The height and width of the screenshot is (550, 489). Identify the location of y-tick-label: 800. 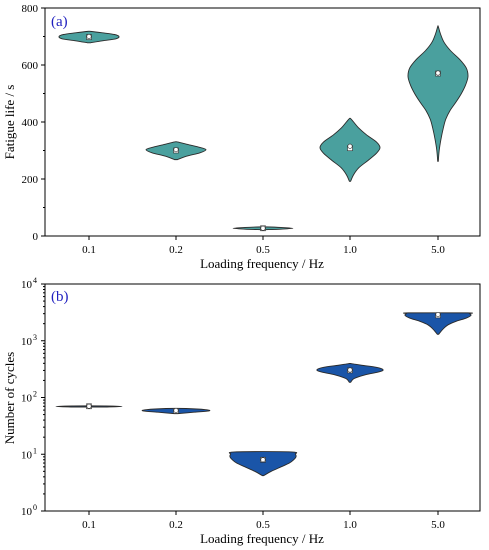
(30, 9).